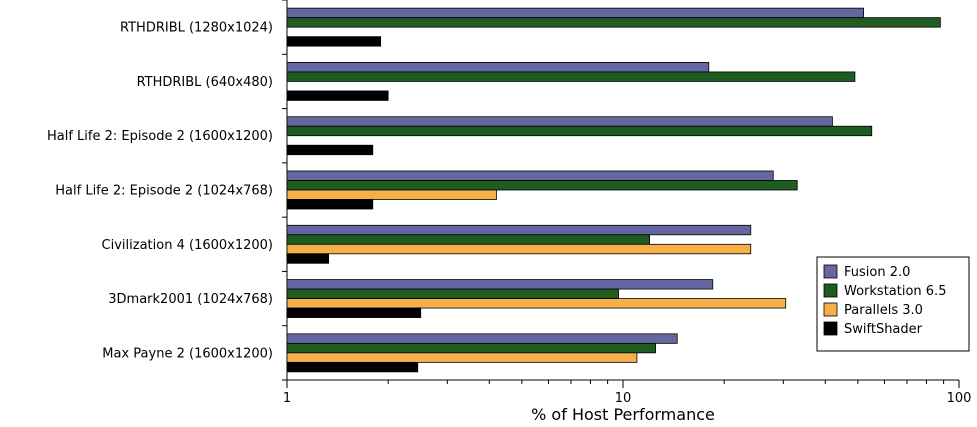  I want to click on x-axis-ticks: 1 10 100, so click(627, 393).